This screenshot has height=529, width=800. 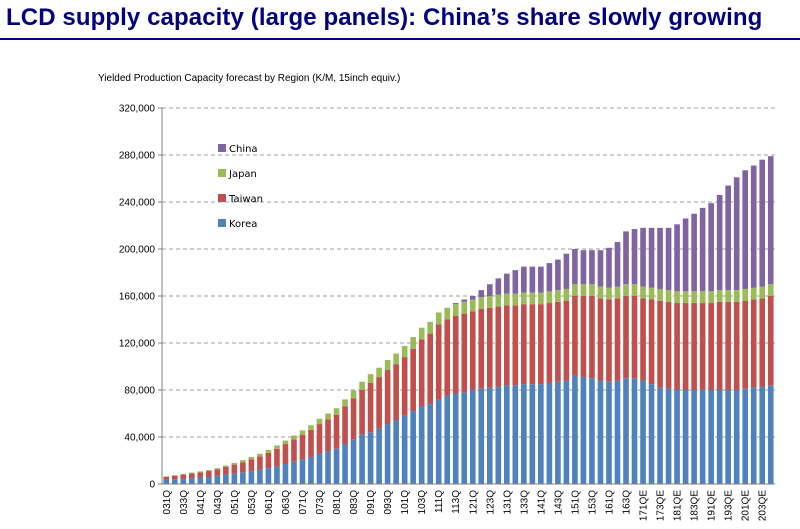 What do you see at coordinates (302, 432) in the screenshot?
I see `bar-japan-071Q` at bounding box center [302, 432].